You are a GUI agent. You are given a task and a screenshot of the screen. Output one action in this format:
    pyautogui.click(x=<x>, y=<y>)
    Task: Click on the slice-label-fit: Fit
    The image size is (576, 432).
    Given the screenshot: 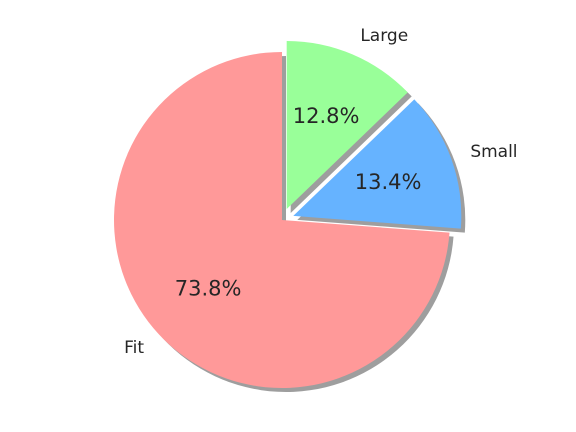 What is the action you would take?
    pyautogui.click(x=134, y=348)
    